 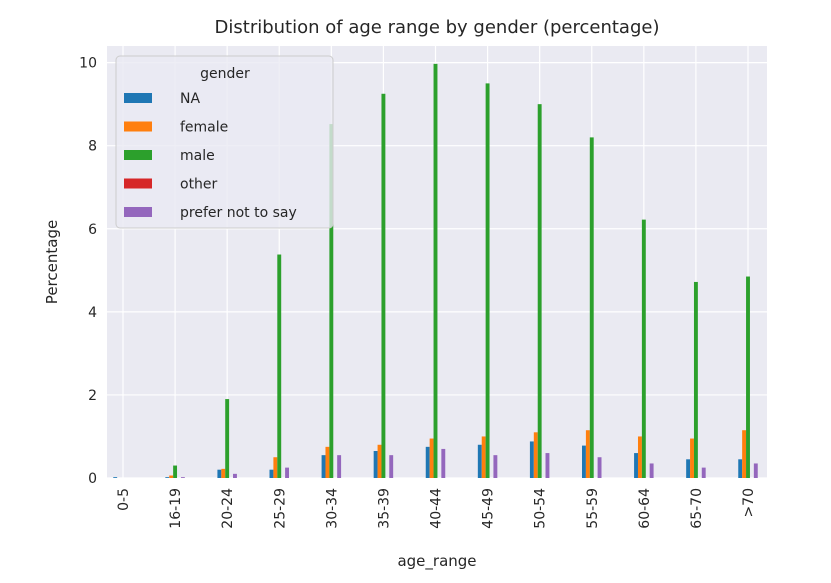 What do you see at coordinates (88, 271) in the screenshot?
I see `y-axis-ticks: 0 2 4 6 8 10` at bounding box center [88, 271].